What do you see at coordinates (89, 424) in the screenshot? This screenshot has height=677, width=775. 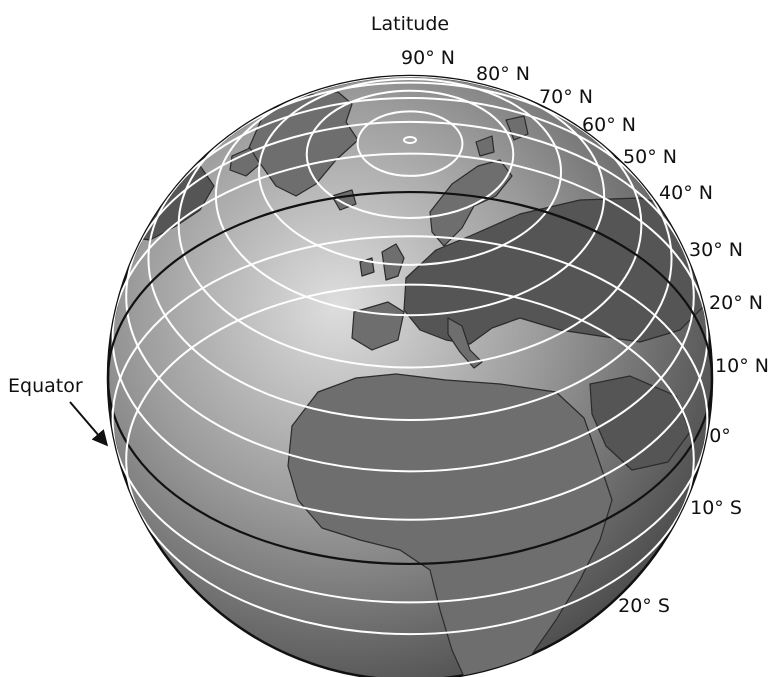 I see `equator-callout-arrow` at bounding box center [89, 424].